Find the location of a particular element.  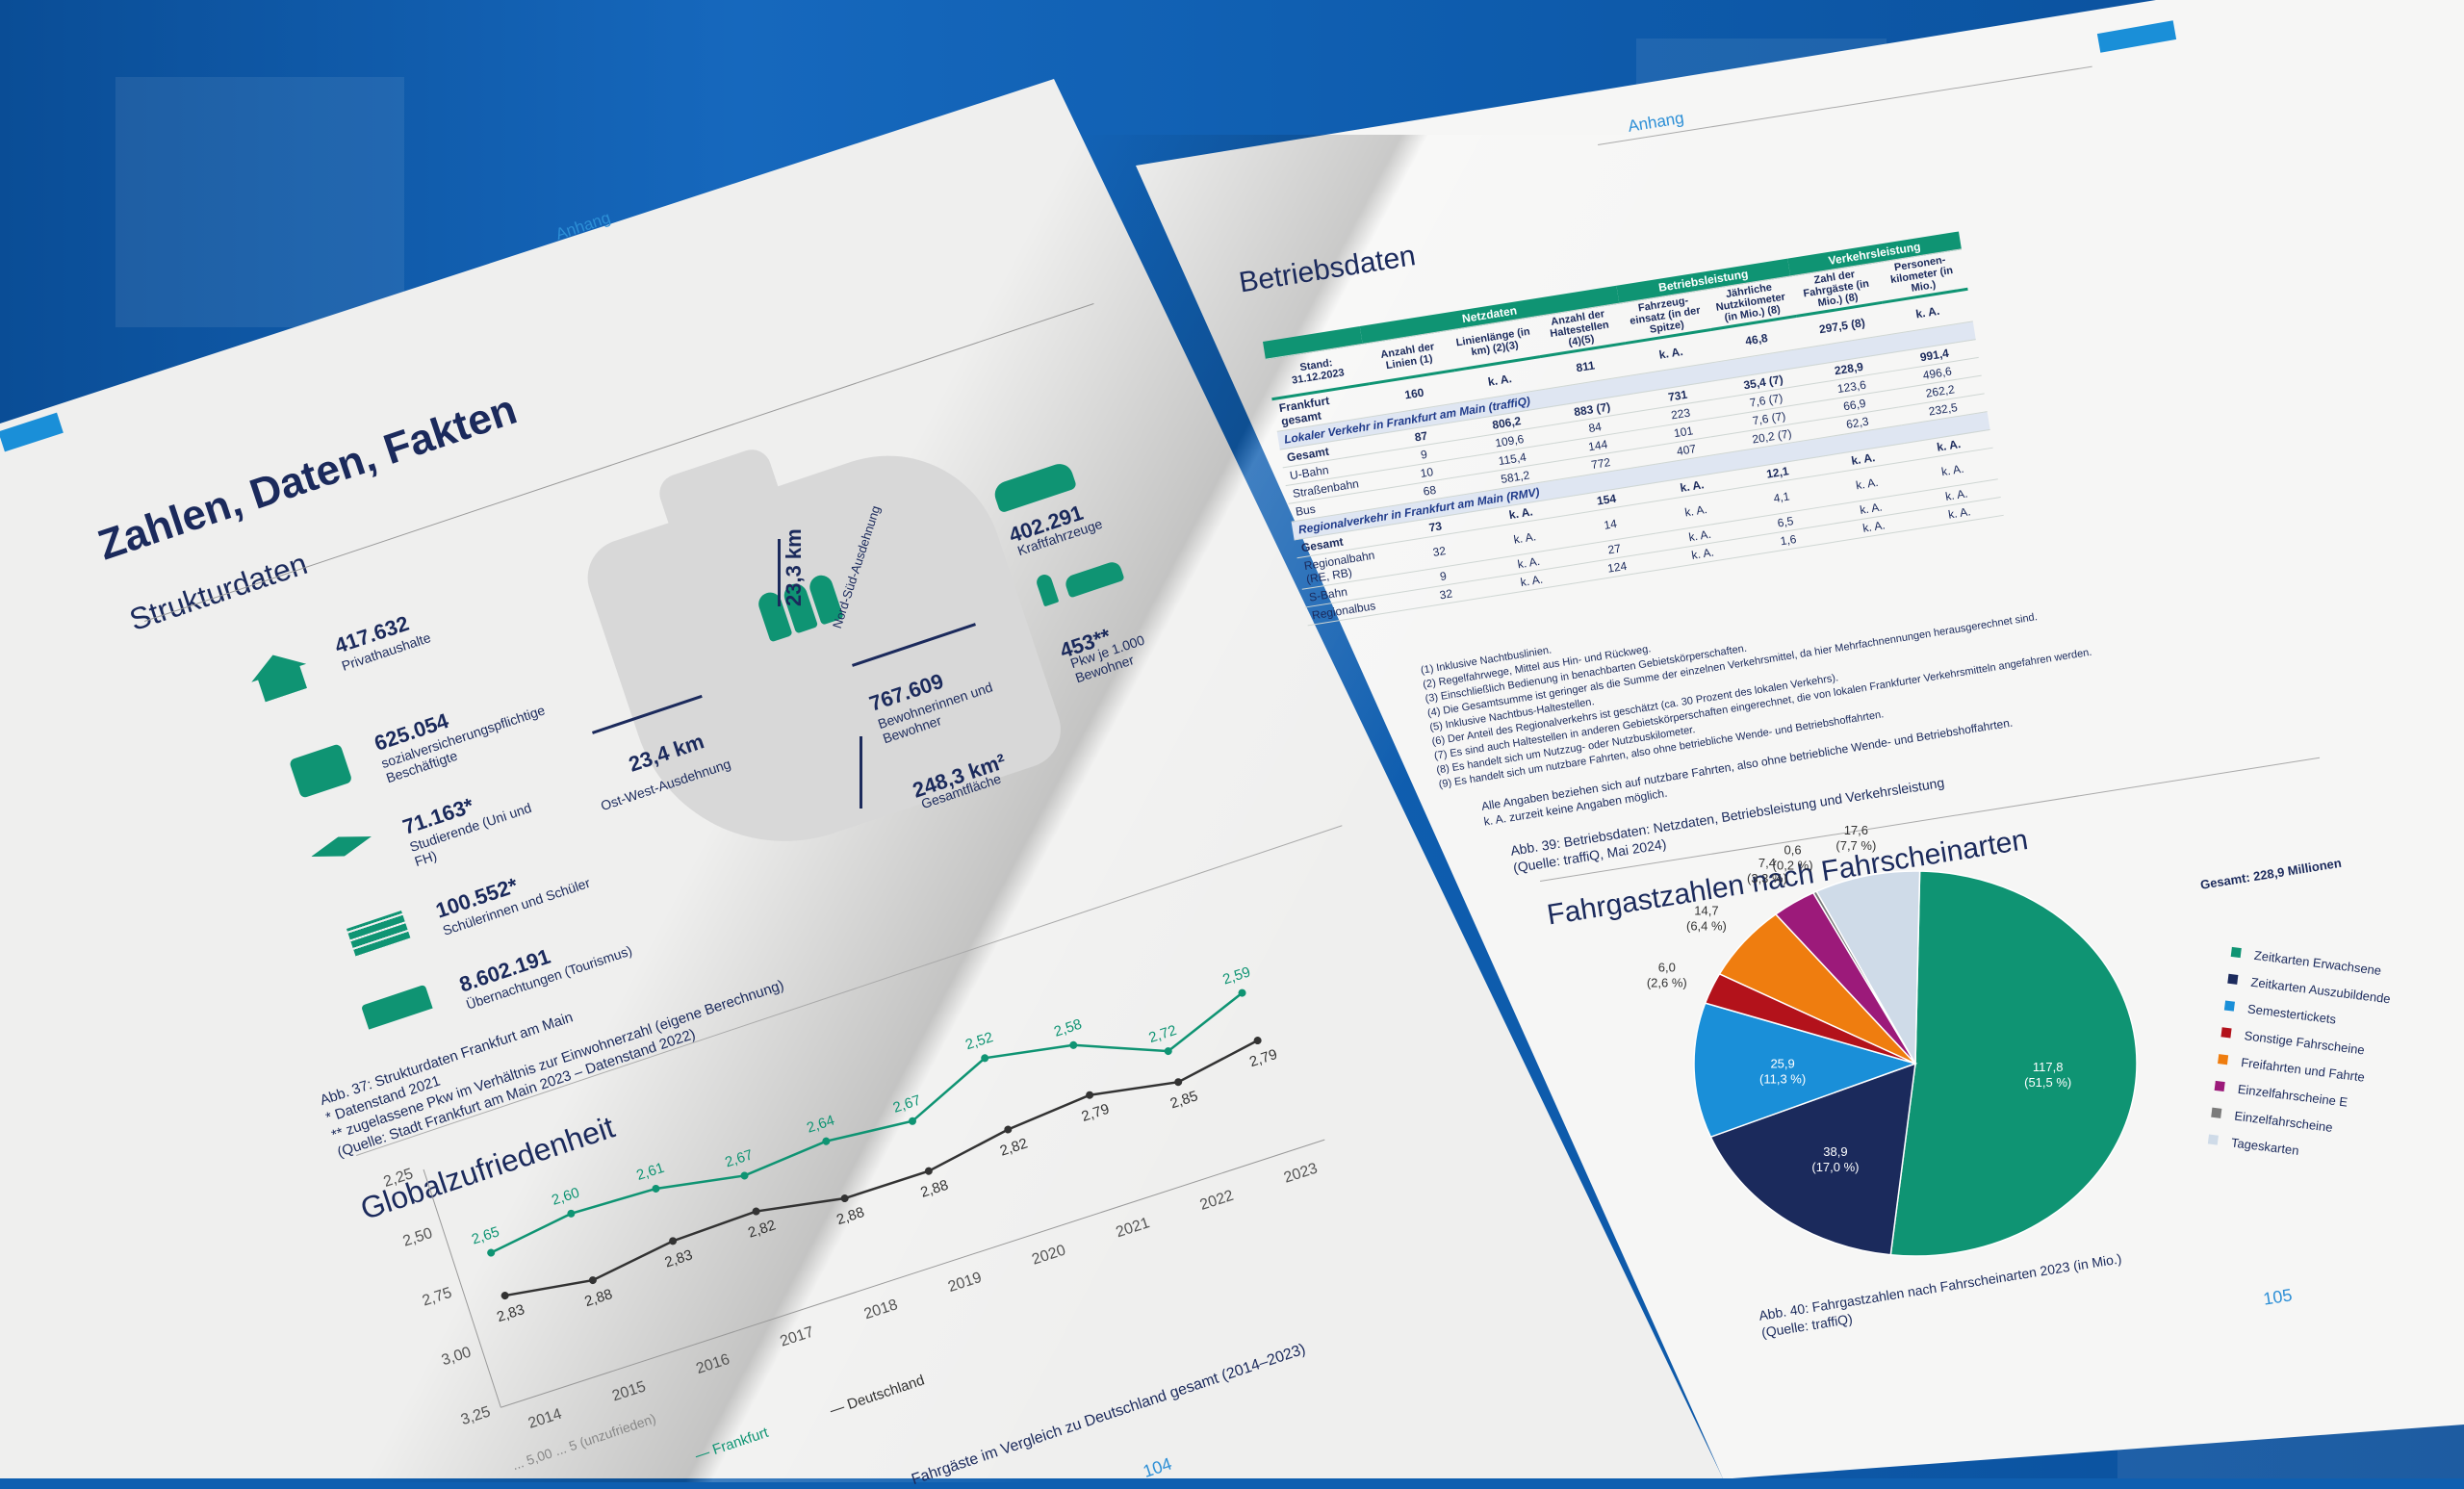

slice-percent-label: (0,2 %) is located at coordinates (1793, 866).